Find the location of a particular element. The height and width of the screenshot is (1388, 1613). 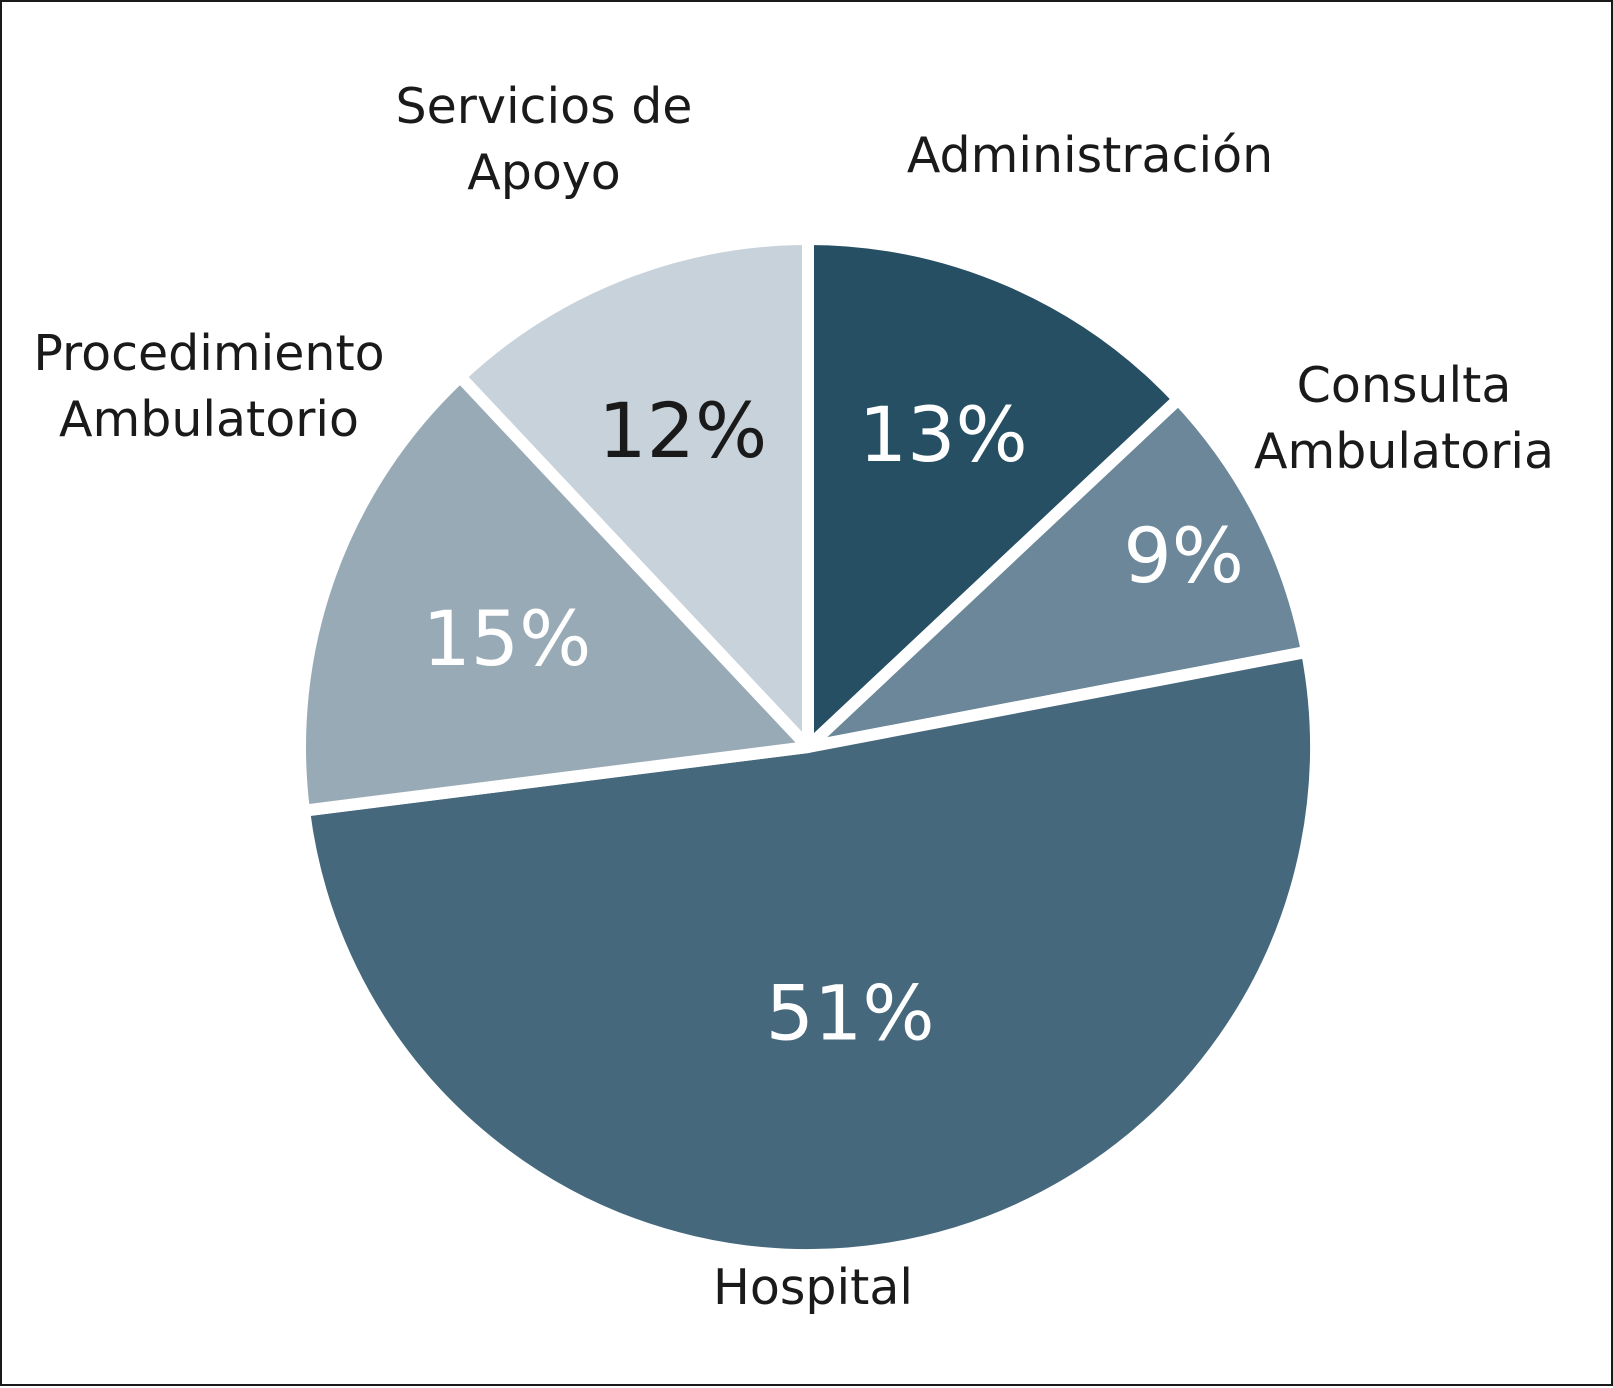

category-label-line: Administración is located at coordinates (1090, 155).